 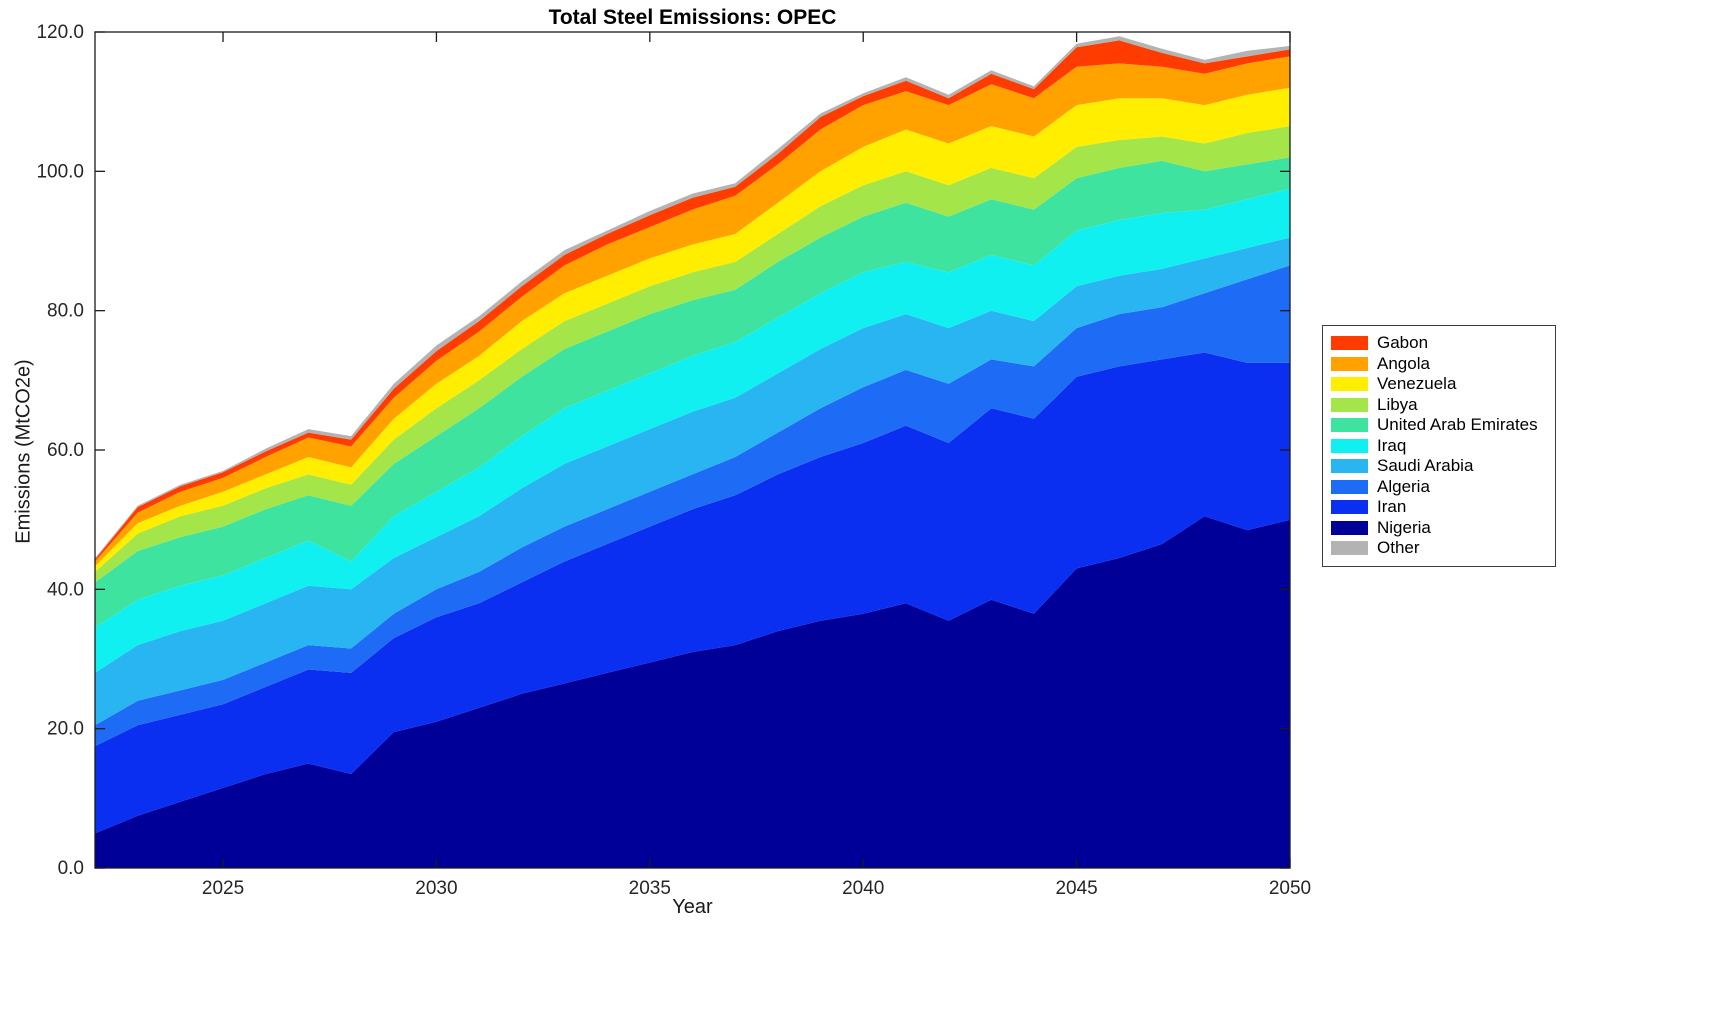 What do you see at coordinates (1398, 548) in the screenshot?
I see `legend-label-other: Other` at bounding box center [1398, 548].